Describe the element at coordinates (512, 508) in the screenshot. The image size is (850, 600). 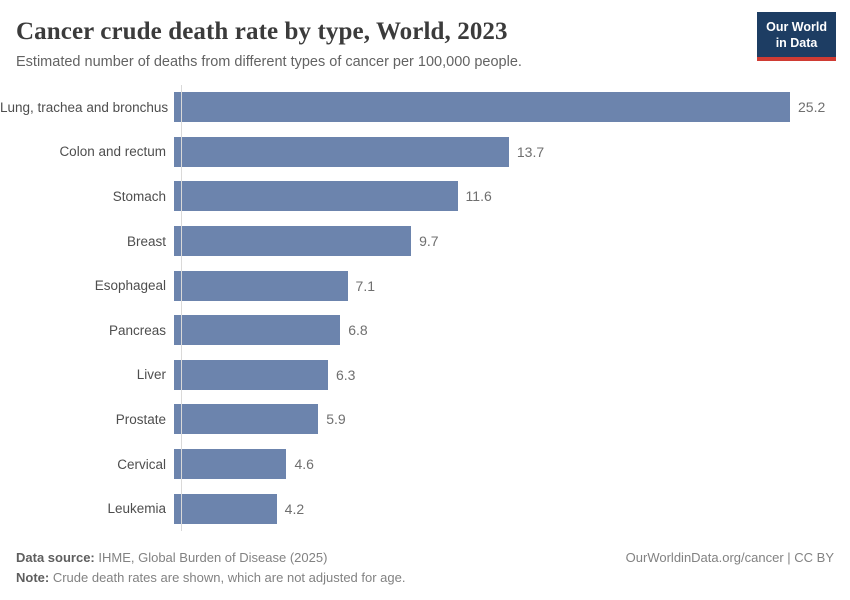
I see `bar-track: 4.2` at that location.